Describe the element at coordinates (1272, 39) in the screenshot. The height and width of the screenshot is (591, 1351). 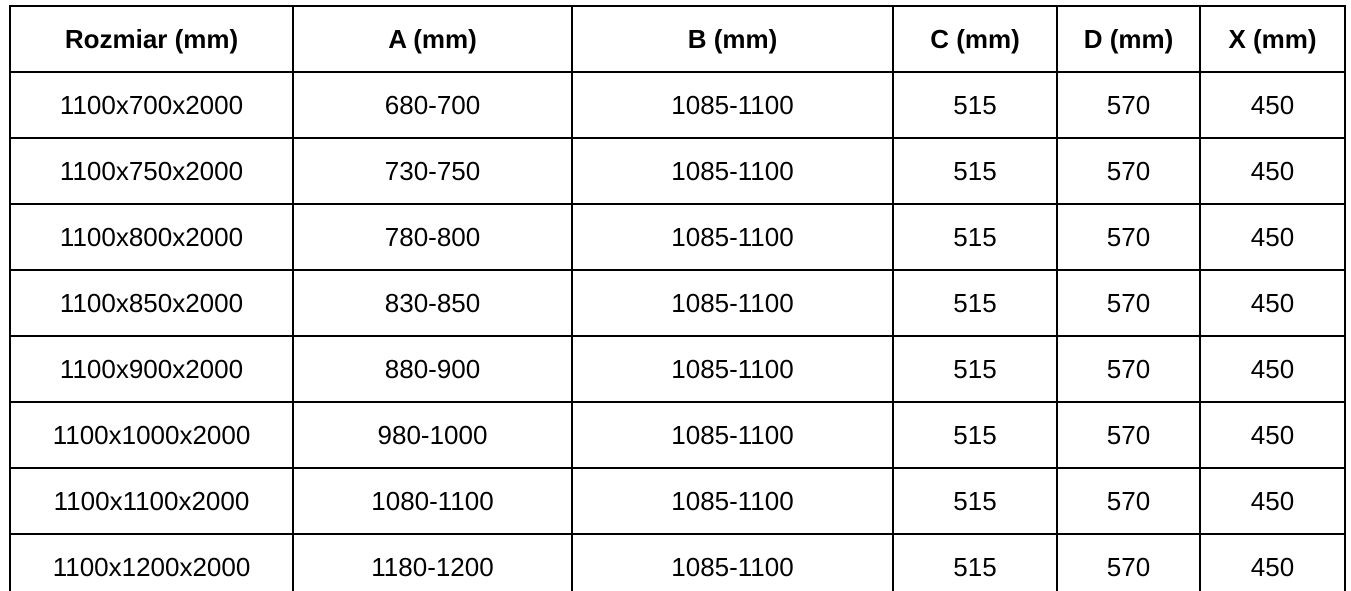
I see `column-header: X (mm)` at that location.